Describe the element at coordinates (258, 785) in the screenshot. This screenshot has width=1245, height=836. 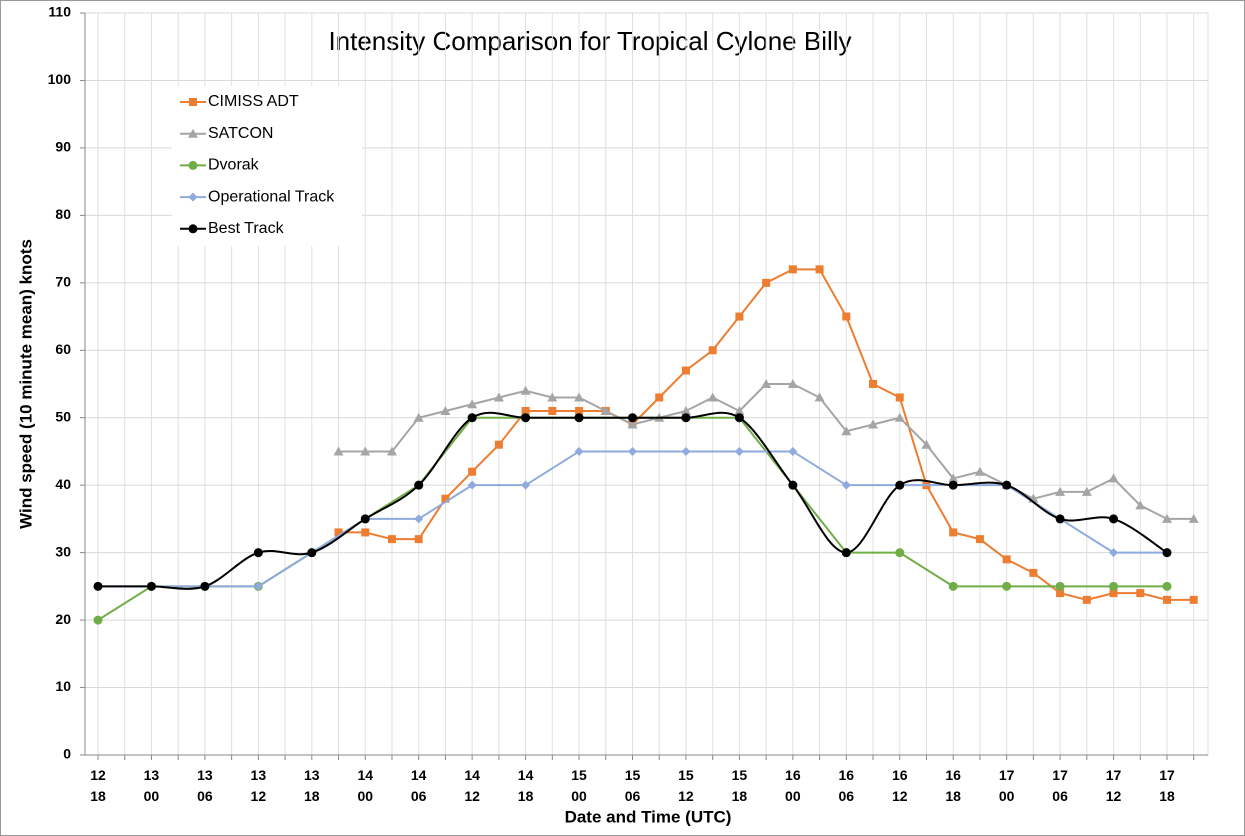
I see `x-tick-label: 13 12` at that location.